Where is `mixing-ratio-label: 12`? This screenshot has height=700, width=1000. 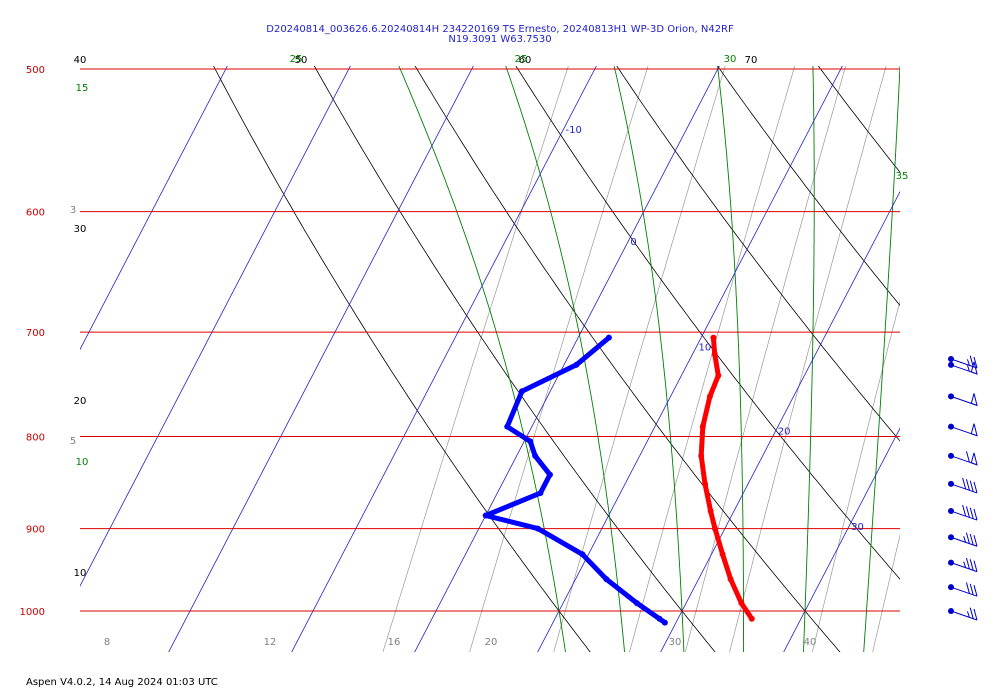 mixing-ratio-label: 12 is located at coordinates (270, 642).